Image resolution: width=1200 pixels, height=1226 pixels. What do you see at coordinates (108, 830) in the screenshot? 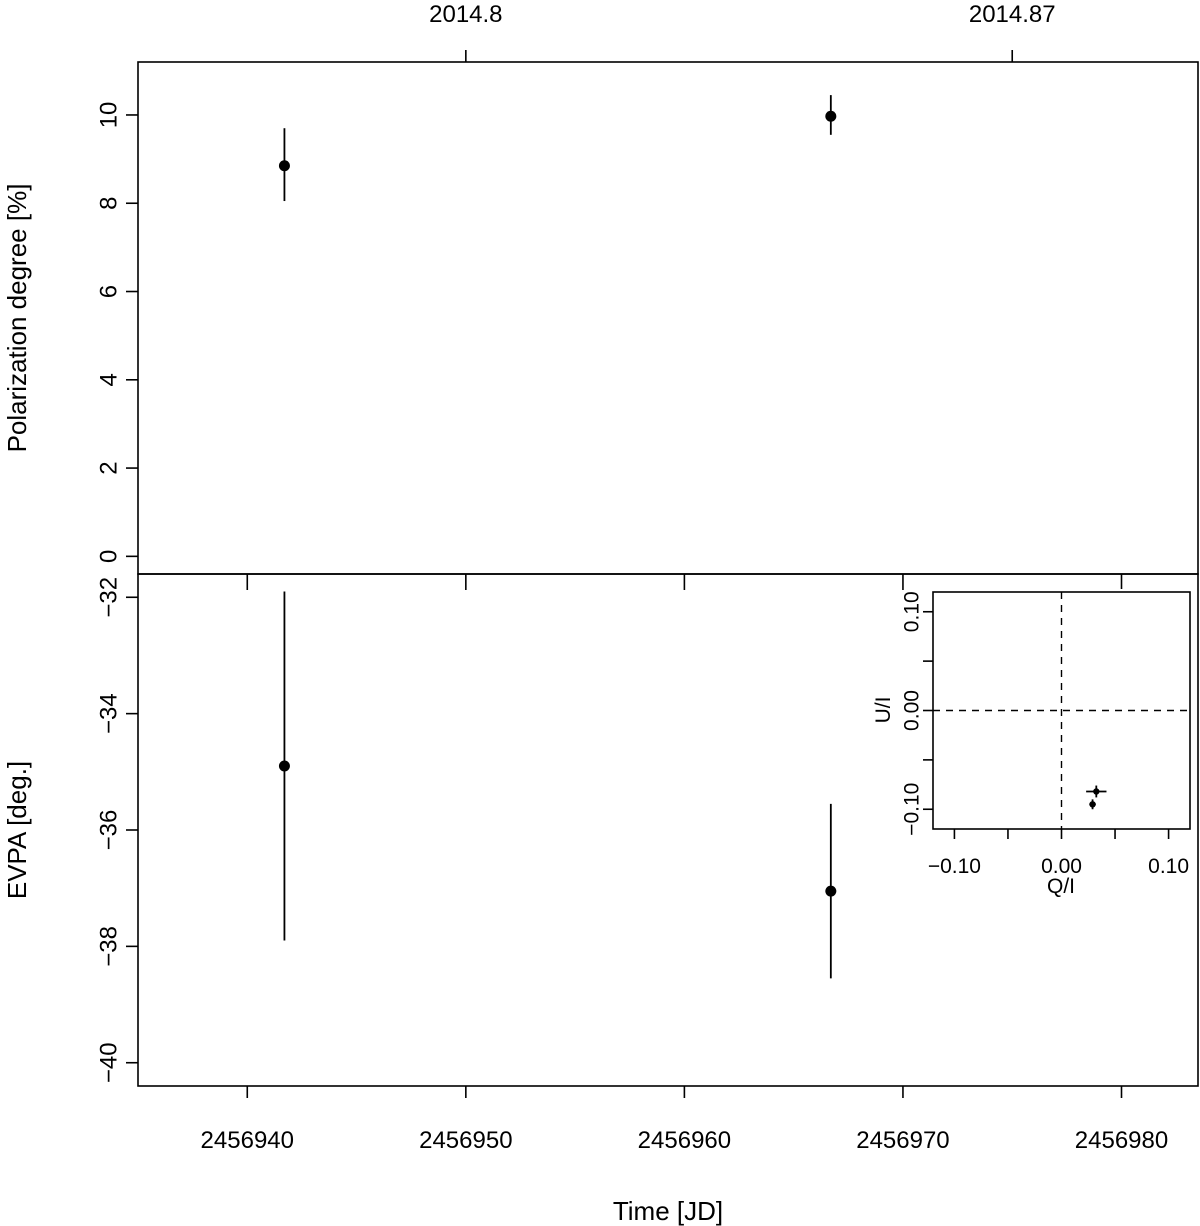
I see `y-tick-label: −36` at bounding box center [108, 830].